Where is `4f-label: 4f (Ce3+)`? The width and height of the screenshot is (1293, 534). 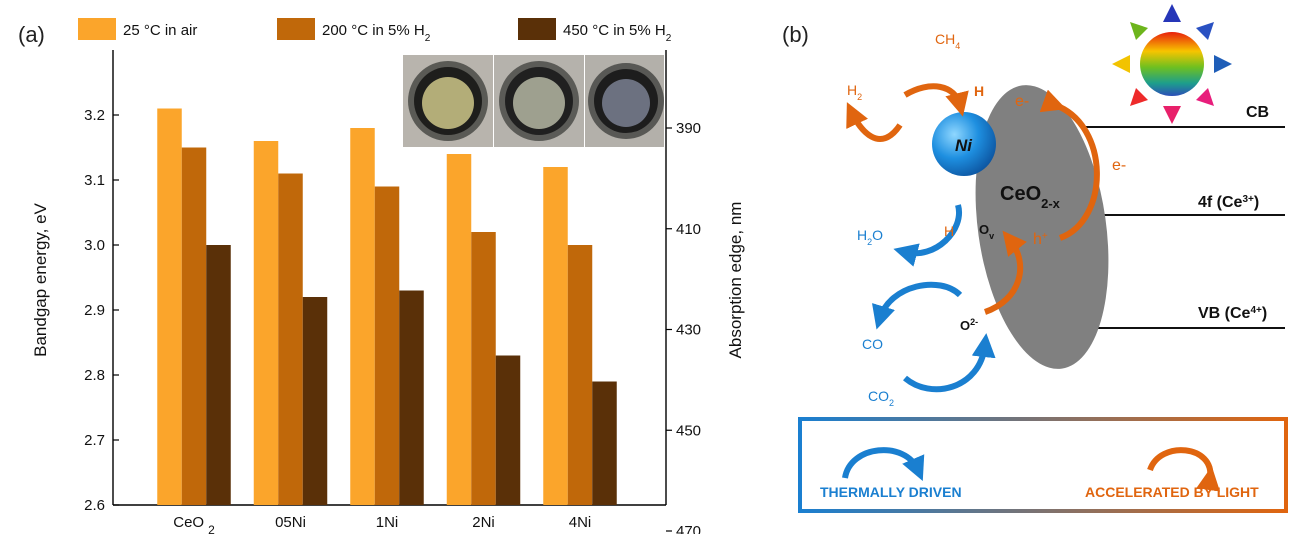
4f-label: 4f (Ce3+) is located at coordinates (1228, 203).